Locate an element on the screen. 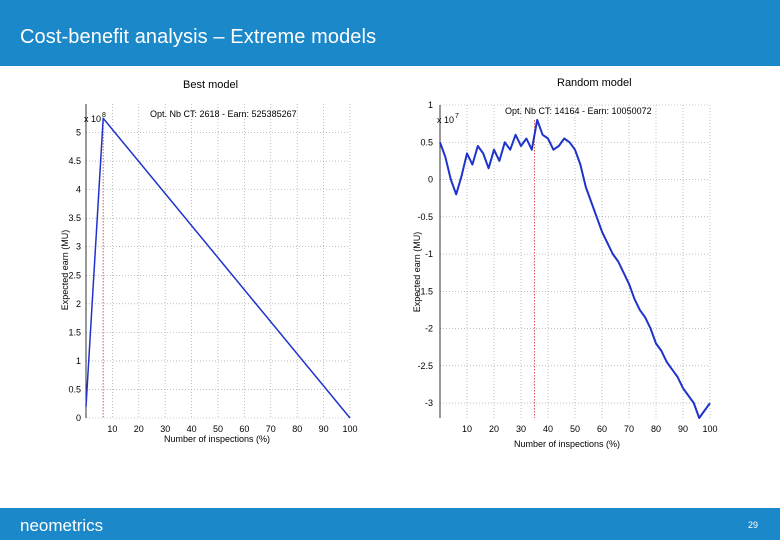  random-xtick-label: 80 is located at coordinates (656, 429).